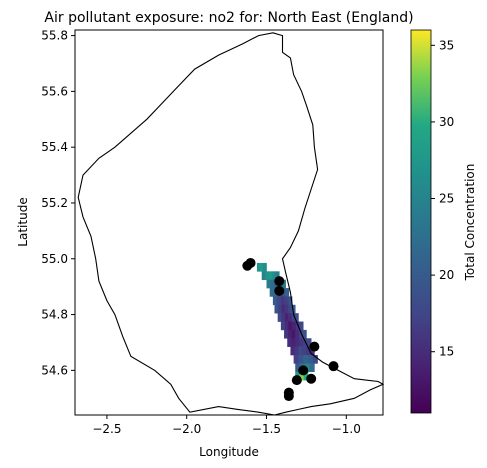 The width and height of the screenshot is (487, 468). What do you see at coordinates (446, 275) in the screenshot?
I see `colorbar-tick-label: 20` at bounding box center [446, 275].